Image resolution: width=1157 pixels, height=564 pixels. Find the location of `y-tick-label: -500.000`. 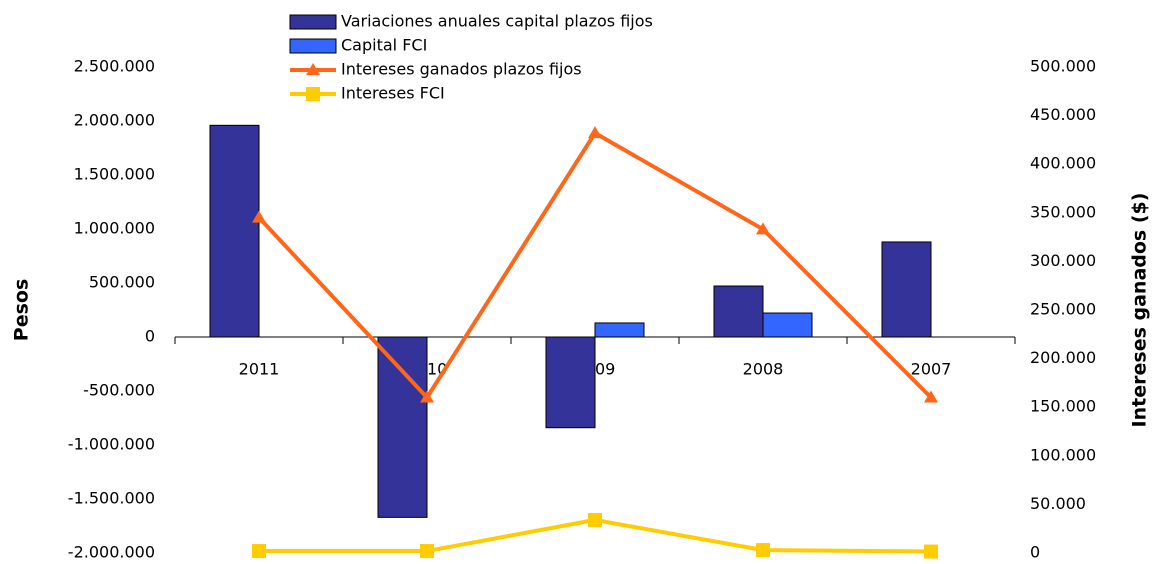

y-tick-label: -500.000 is located at coordinates (119, 390).